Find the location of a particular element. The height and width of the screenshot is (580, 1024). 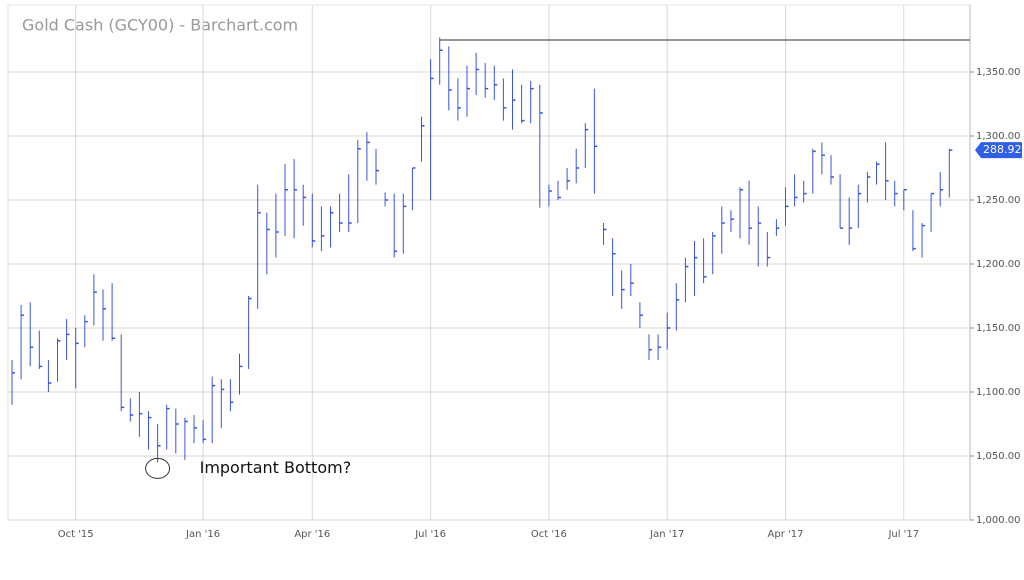

price-tag: 288.92 is located at coordinates (1002, 149).